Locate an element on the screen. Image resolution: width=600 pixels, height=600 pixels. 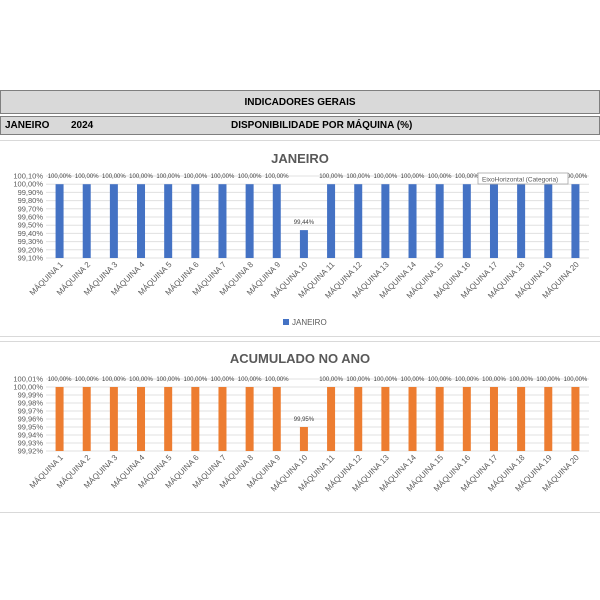
report-subtitle: DISPONIBILIDADE POR MÁQUINA (%) is located at coordinates (322, 125).